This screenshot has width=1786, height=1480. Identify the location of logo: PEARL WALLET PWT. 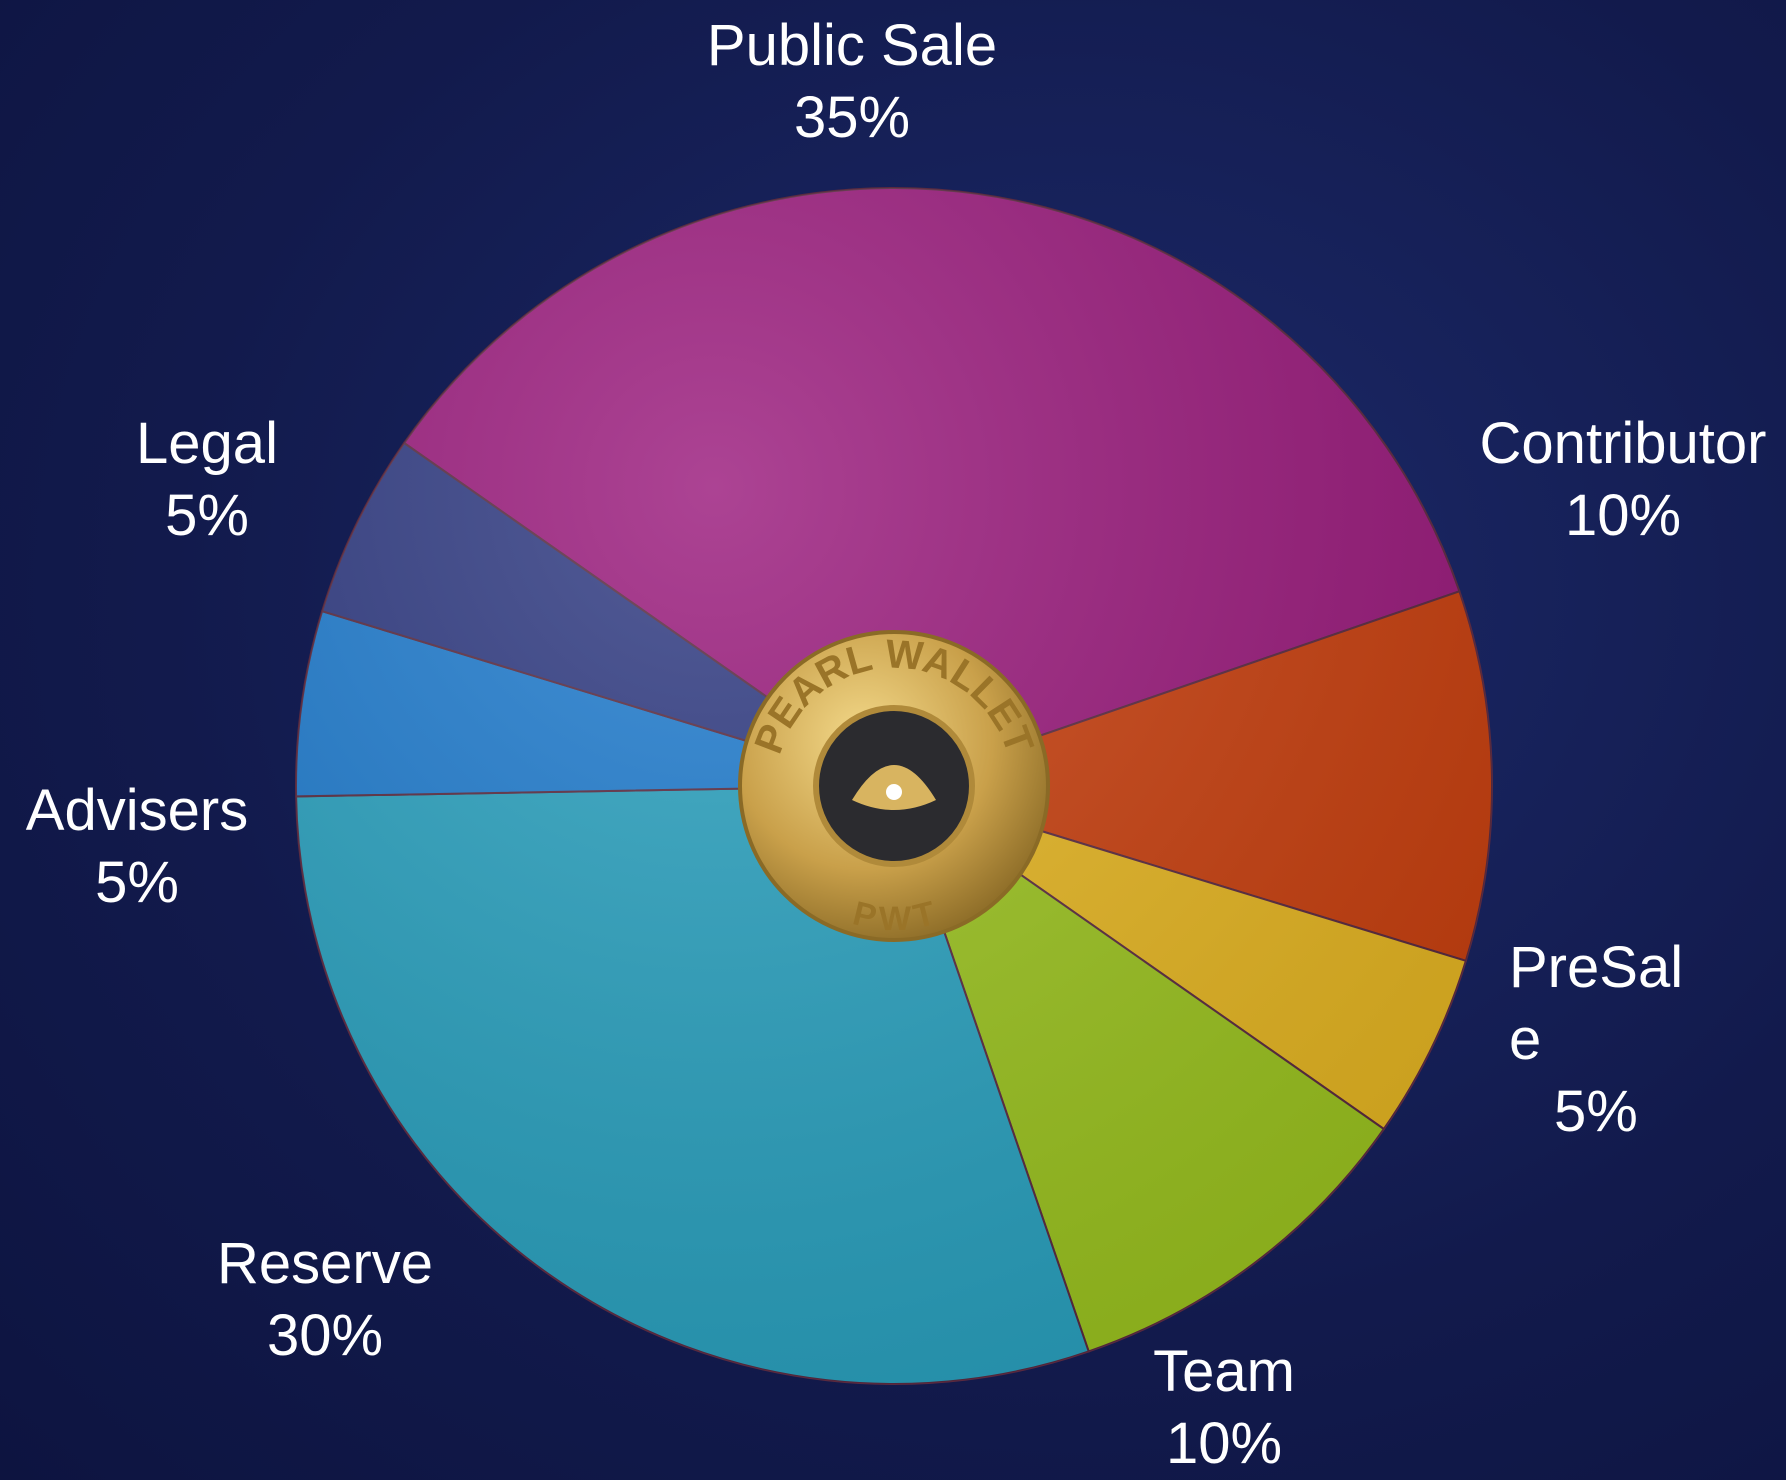
(894, 786).